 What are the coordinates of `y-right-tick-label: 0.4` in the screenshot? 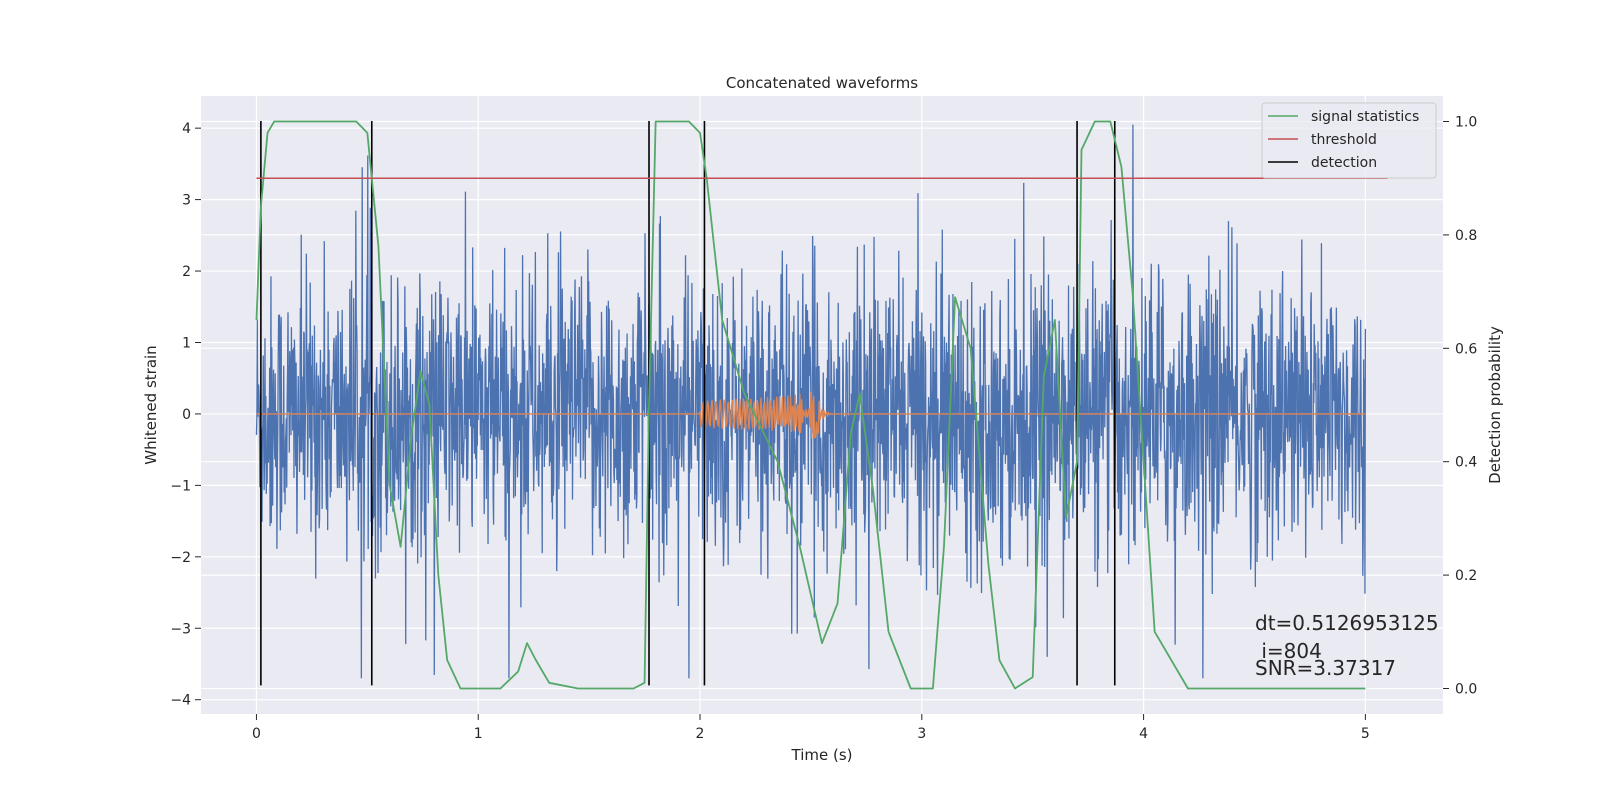 It's located at (1466, 463).